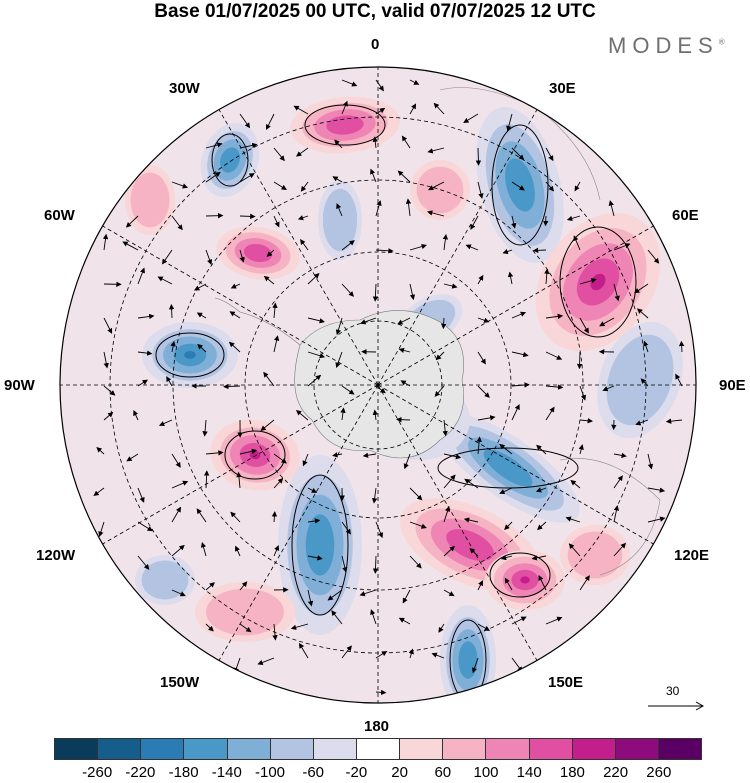  I want to click on colorbar-tick-label: -140, so click(226, 772).